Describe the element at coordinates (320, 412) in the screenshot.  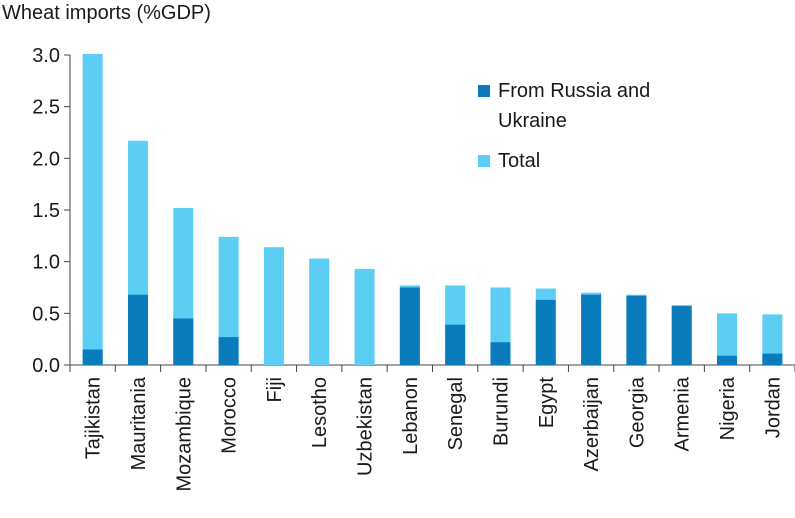
I see `x-tick-label: Lesotho` at that location.